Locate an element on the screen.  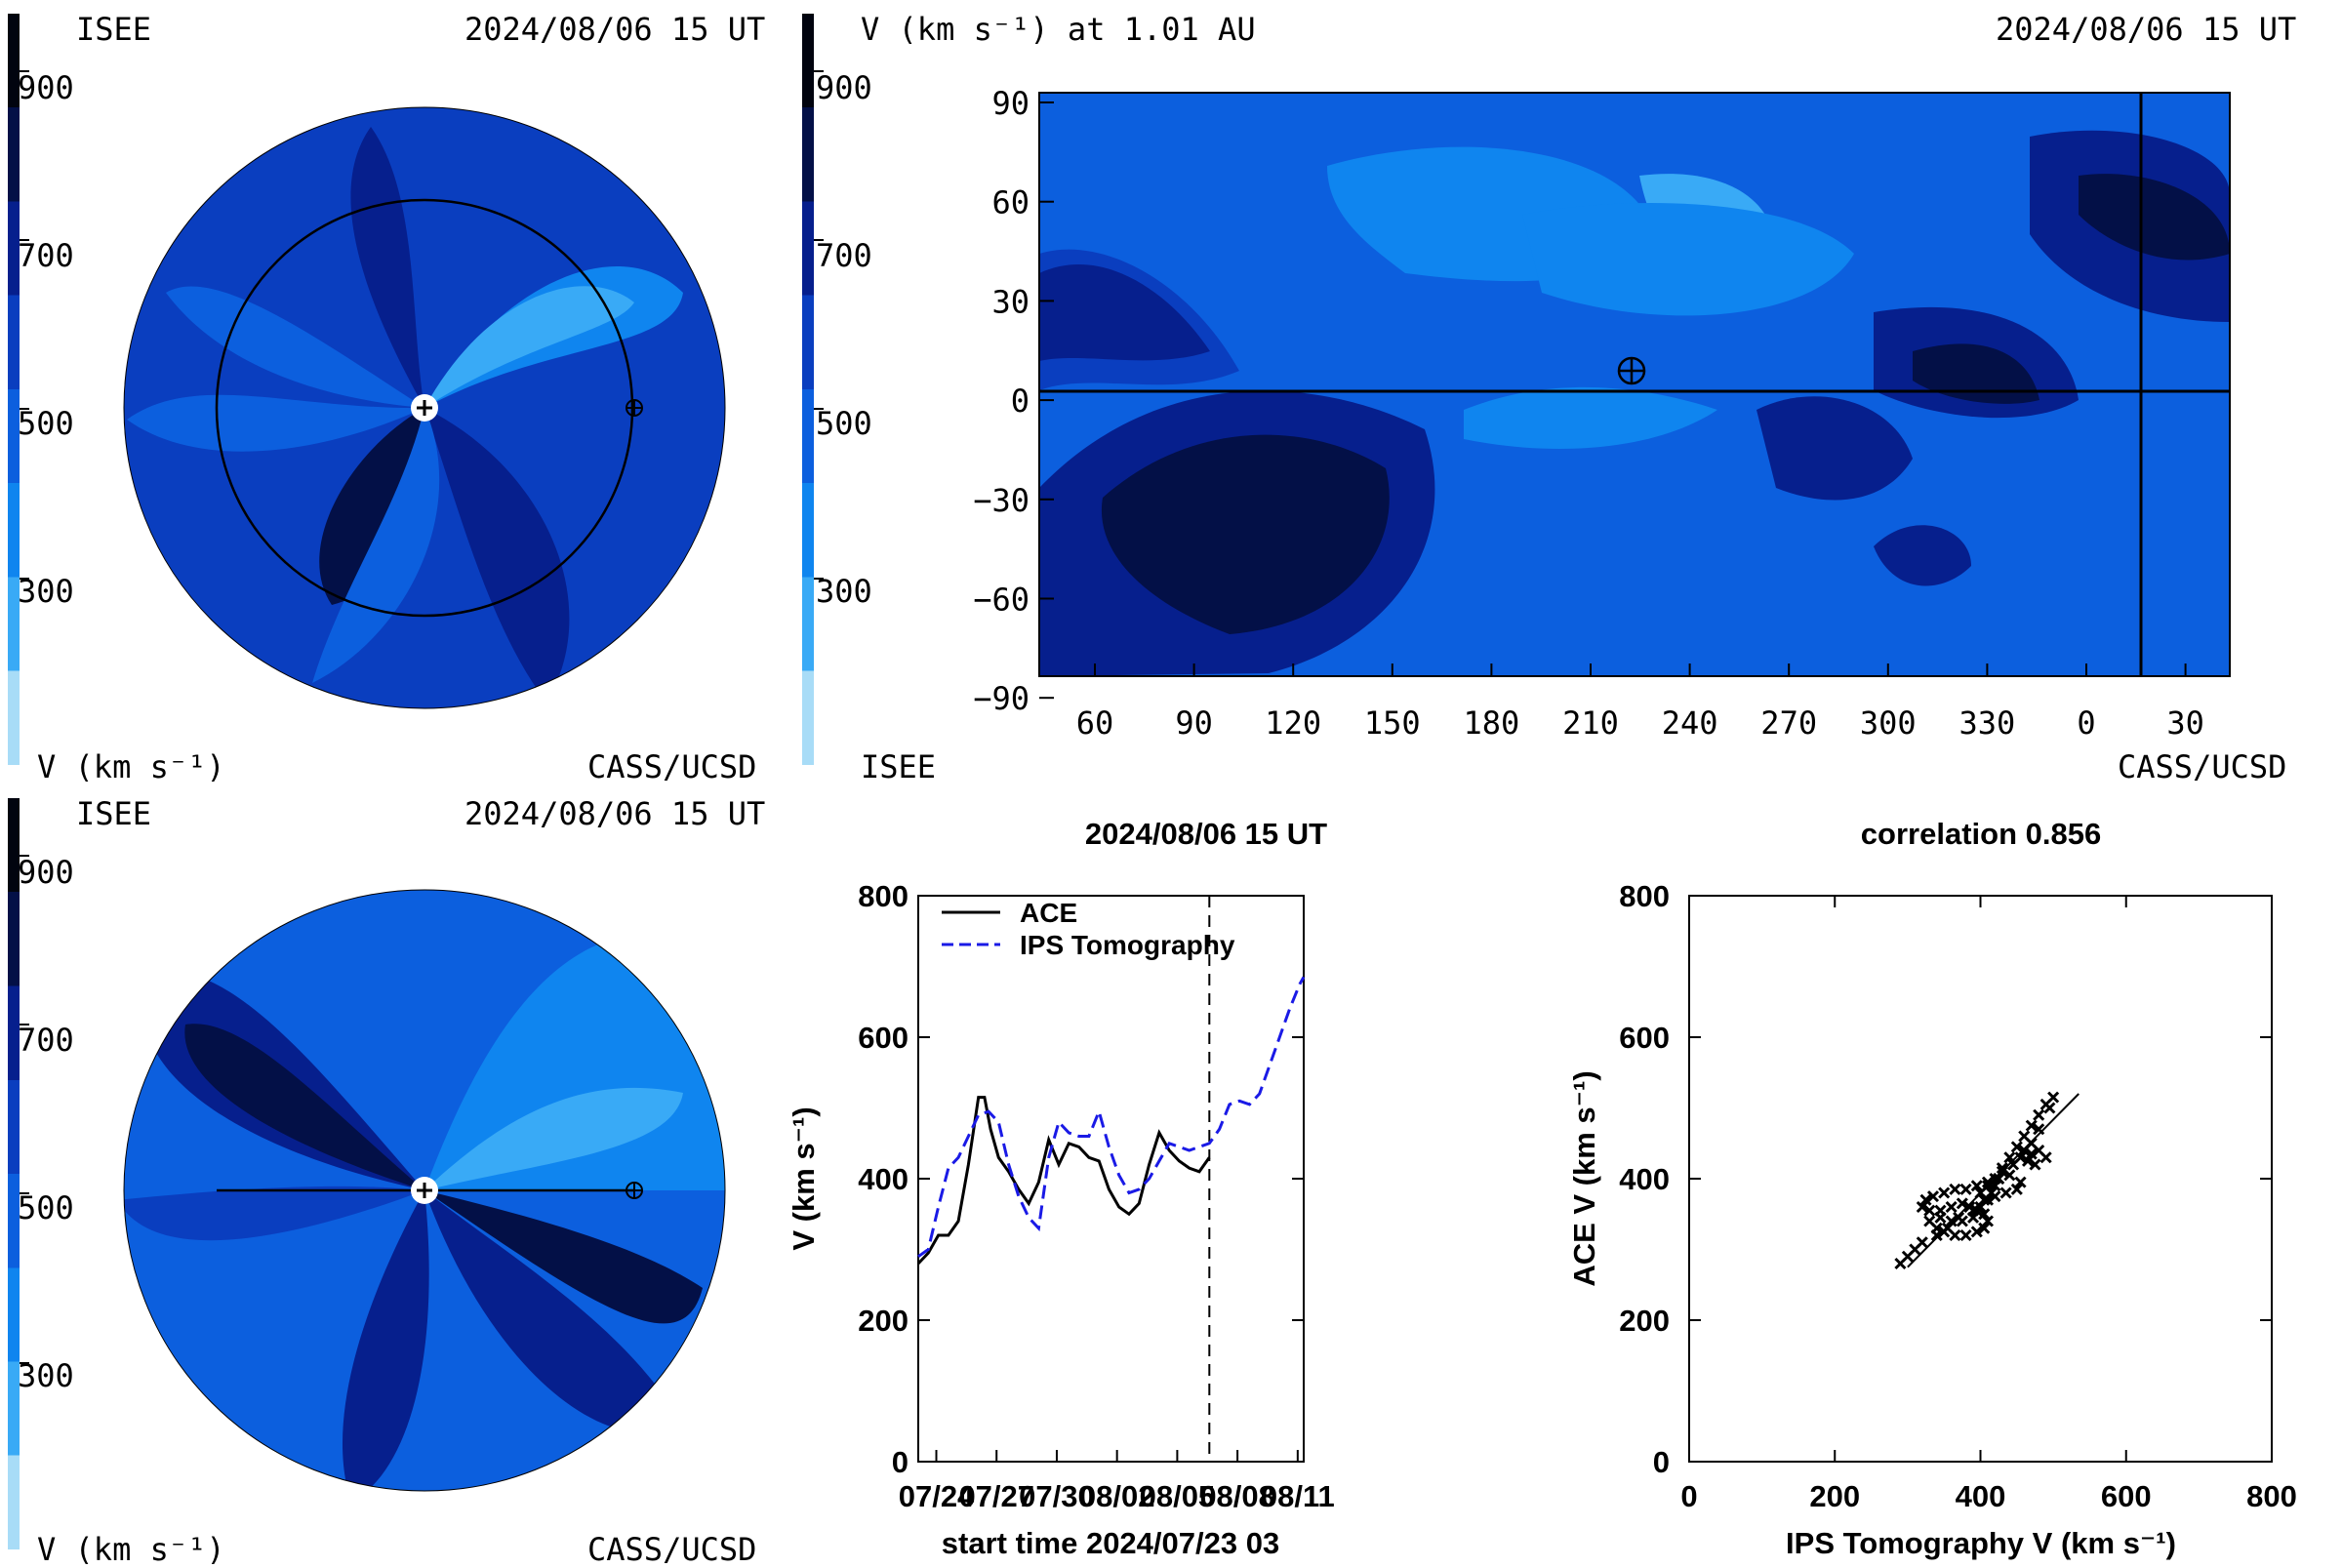
ts-y-tick-label: 600 is located at coordinates (883, 1038).